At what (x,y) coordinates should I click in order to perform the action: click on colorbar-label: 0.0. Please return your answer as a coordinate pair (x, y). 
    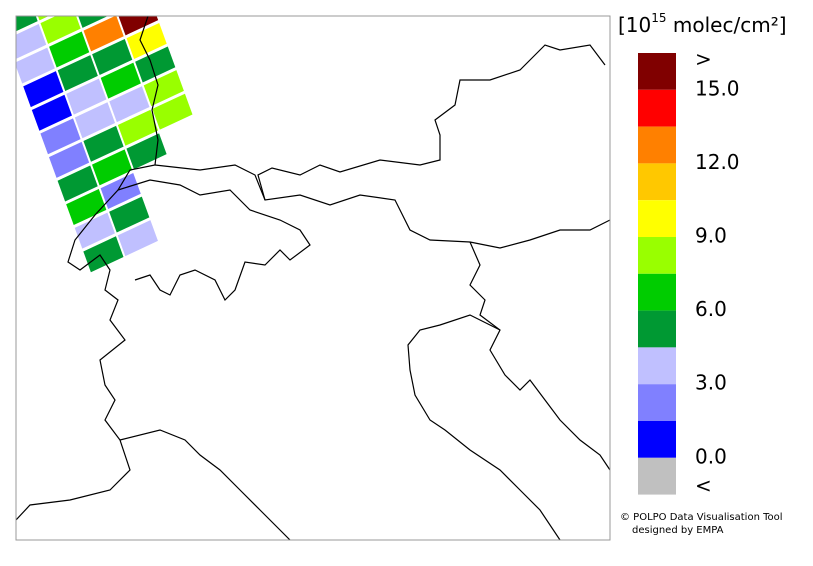
    Looking at the image, I should click on (711, 456).